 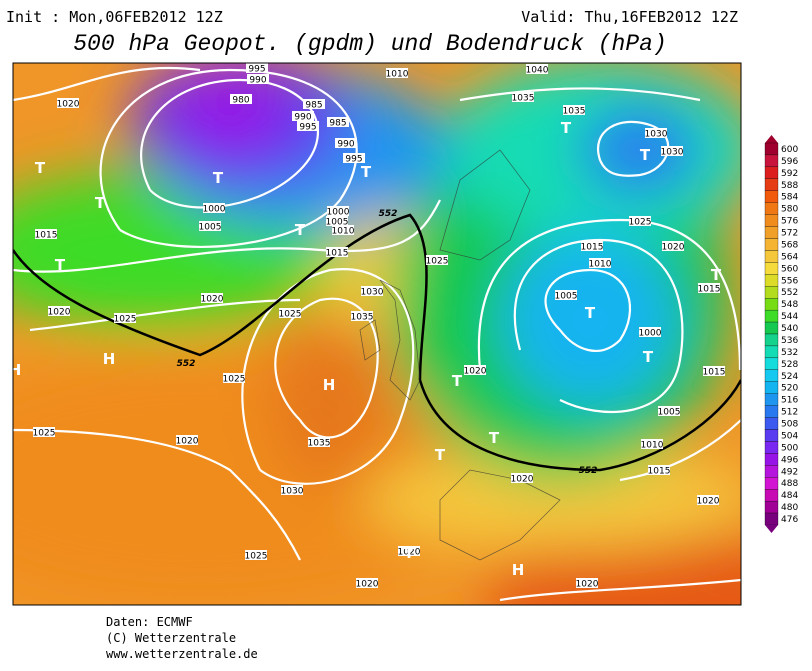 What do you see at coordinates (182, 654) in the screenshot?
I see `footer-url: www.wetterzentrale.de` at bounding box center [182, 654].